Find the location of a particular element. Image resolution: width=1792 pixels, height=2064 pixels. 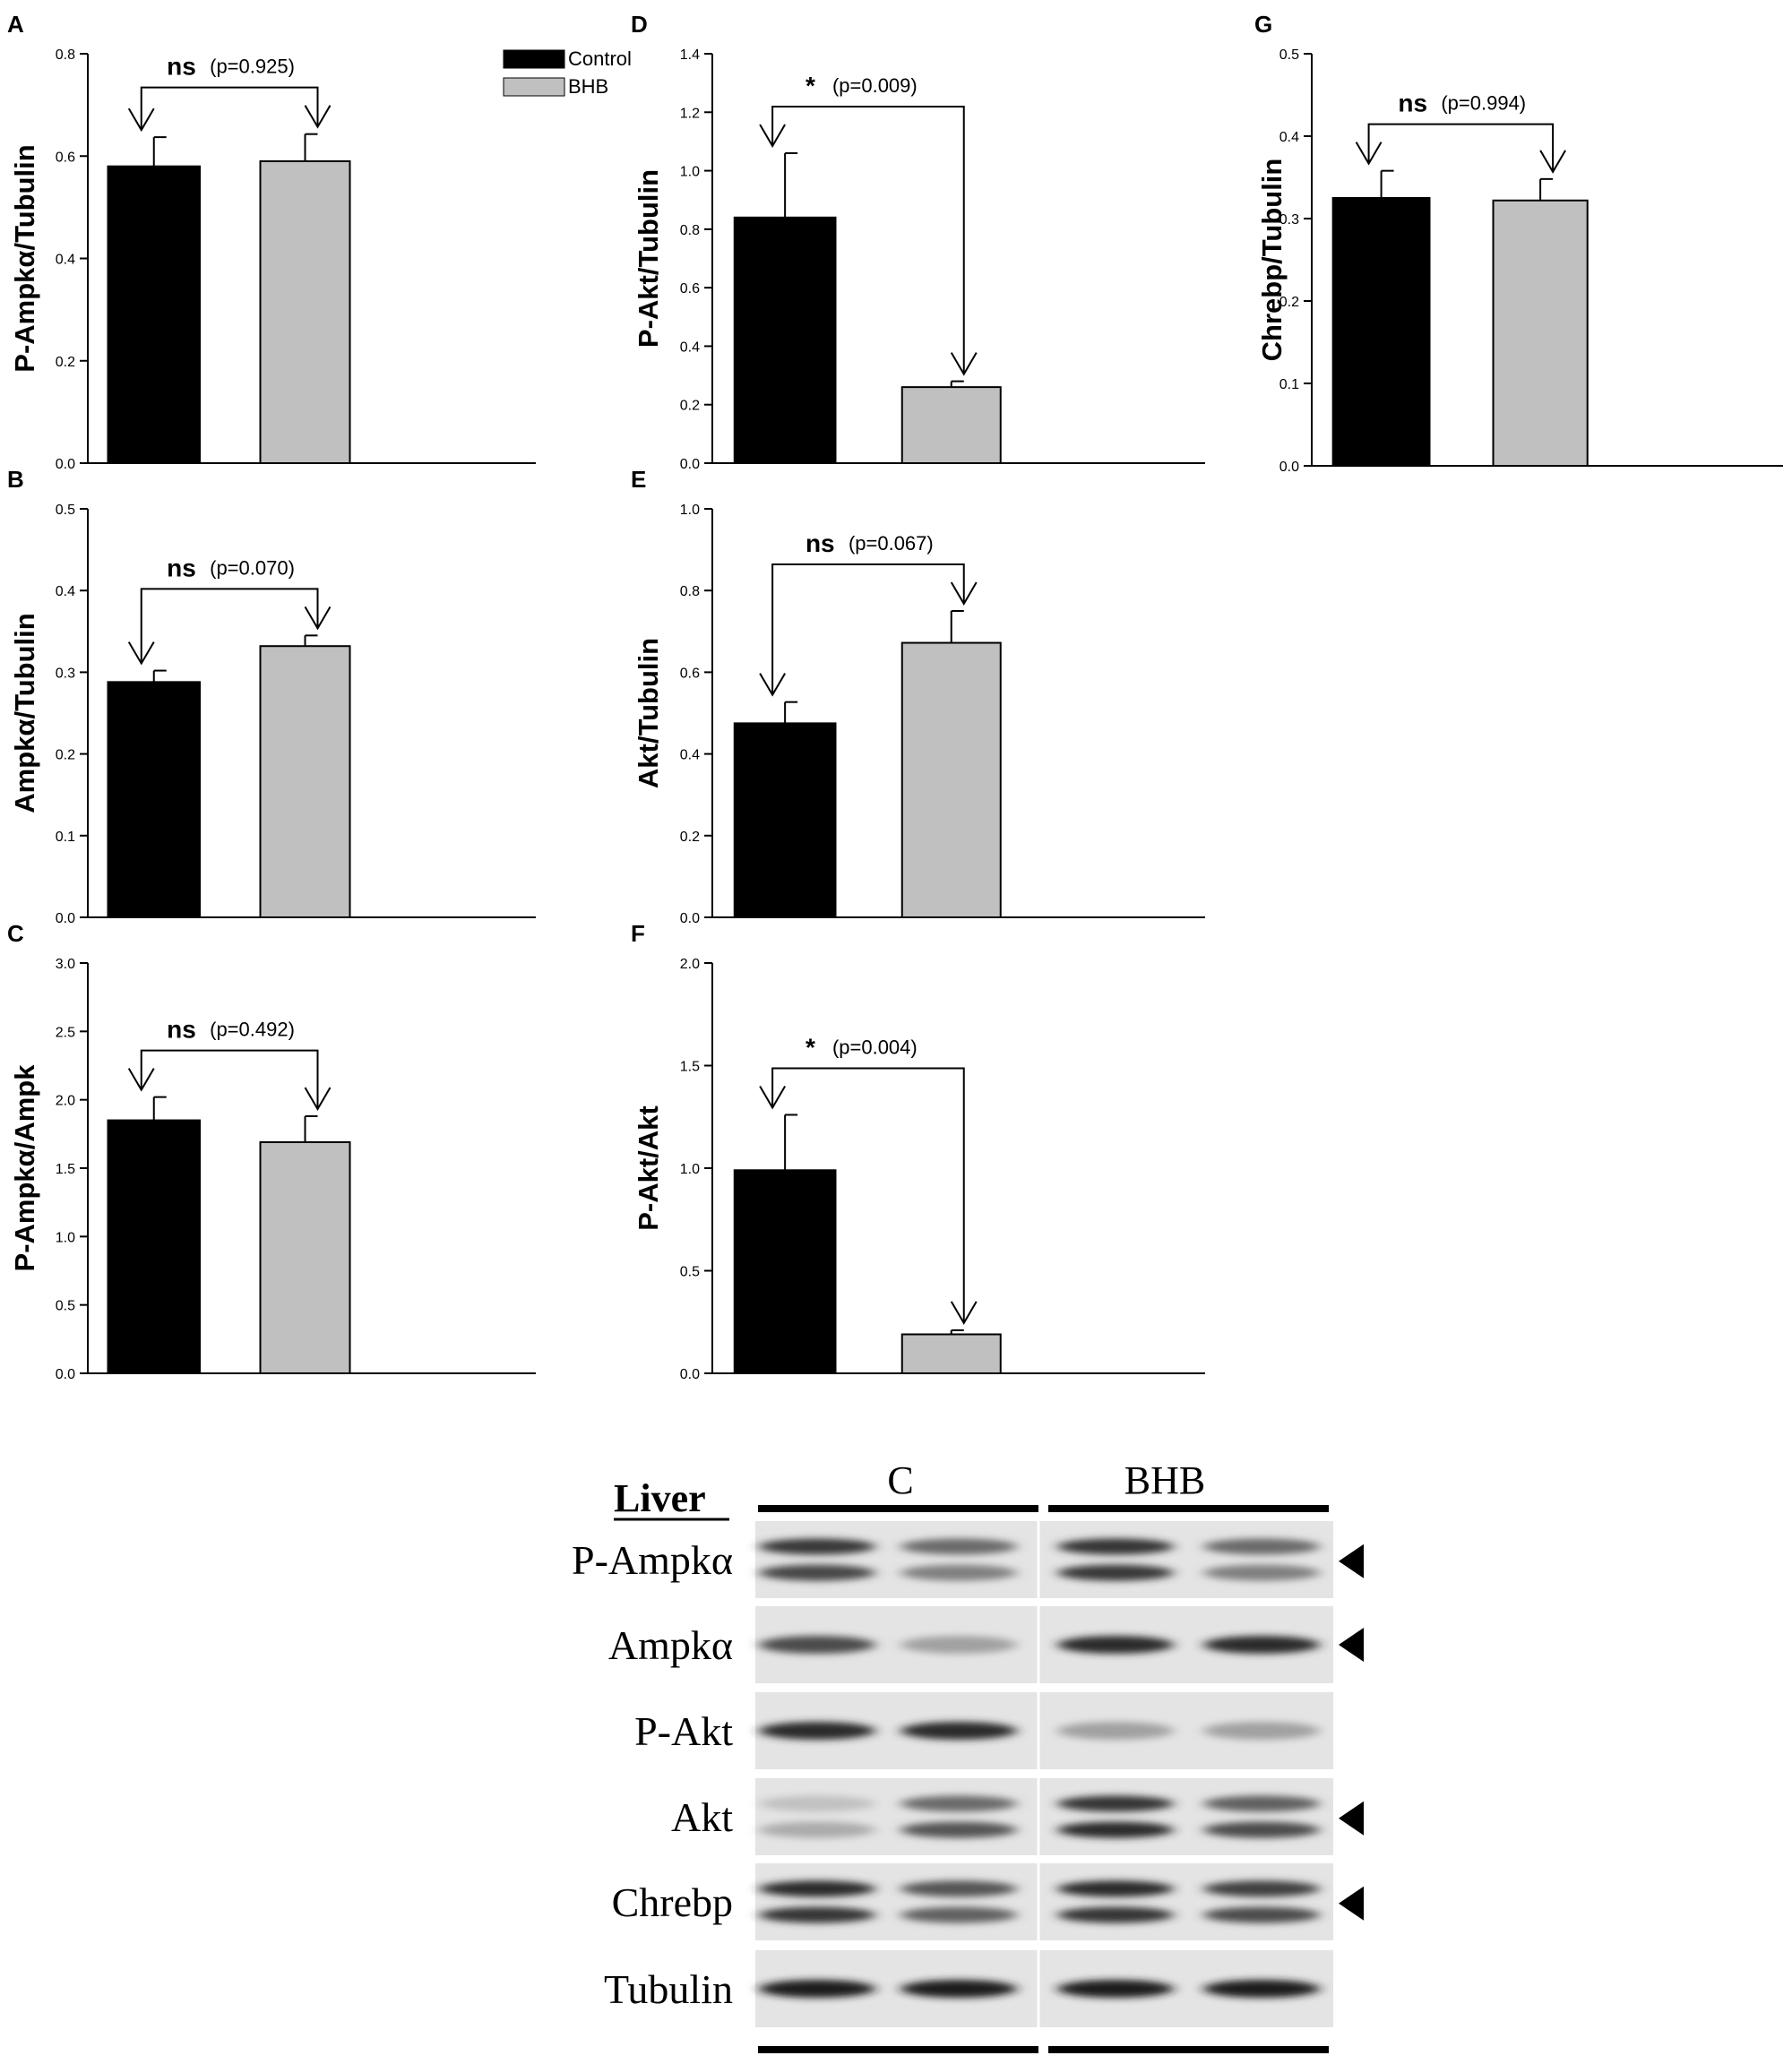

significance-bracket: ns (p=0.994) is located at coordinates (1461, 132).